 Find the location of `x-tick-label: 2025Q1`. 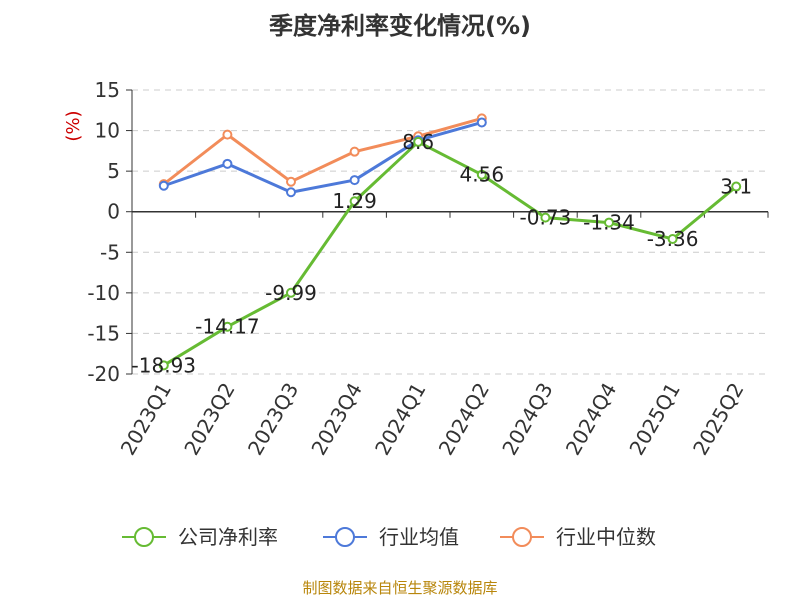

x-tick-label: 2025Q1 is located at coordinates (654, 419).